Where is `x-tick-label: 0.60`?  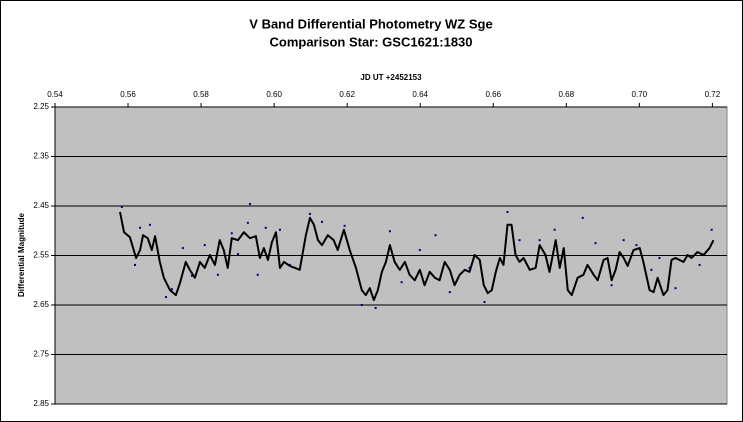 x-tick-label: 0.60 is located at coordinates (274, 94).